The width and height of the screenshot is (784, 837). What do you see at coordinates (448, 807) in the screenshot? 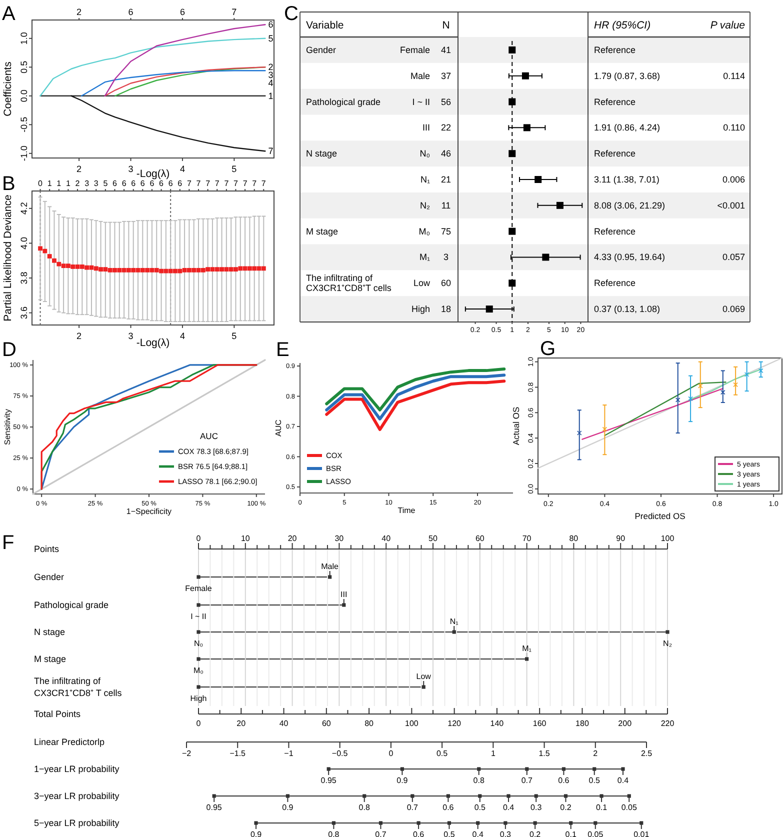
I see `annotation: 0.6` at bounding box center [448, 807].